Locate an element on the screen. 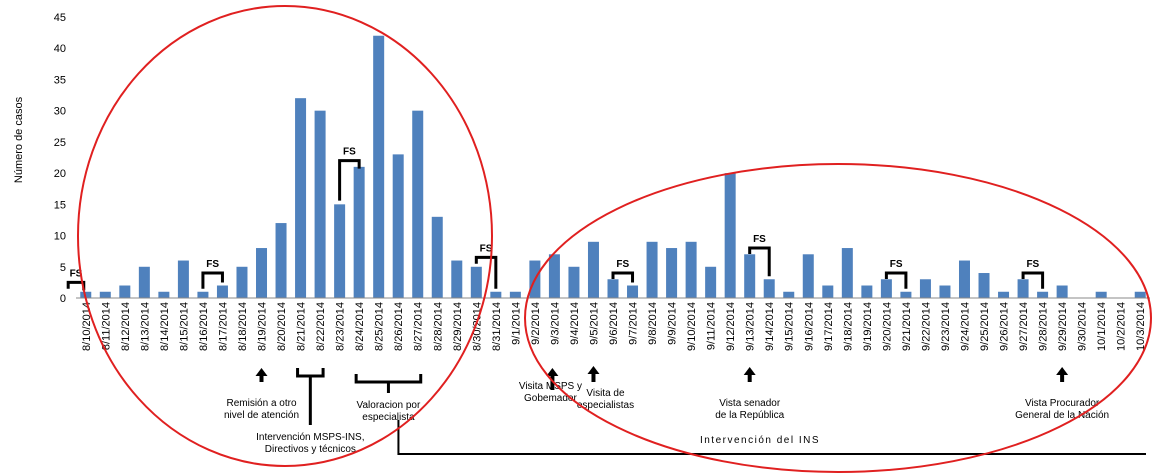 The height and width of the screenshot is (474, 1157). y-tick-label: 25 is located at coordinates (60, 143).